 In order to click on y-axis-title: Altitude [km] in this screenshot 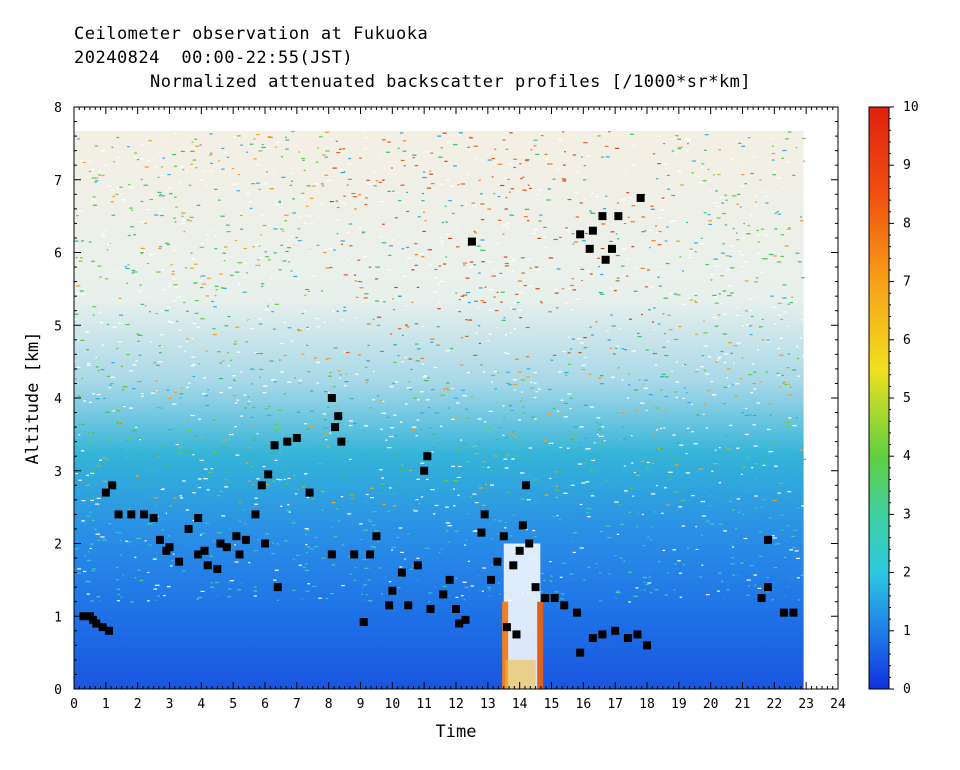, I will do `click(33, 397)`.